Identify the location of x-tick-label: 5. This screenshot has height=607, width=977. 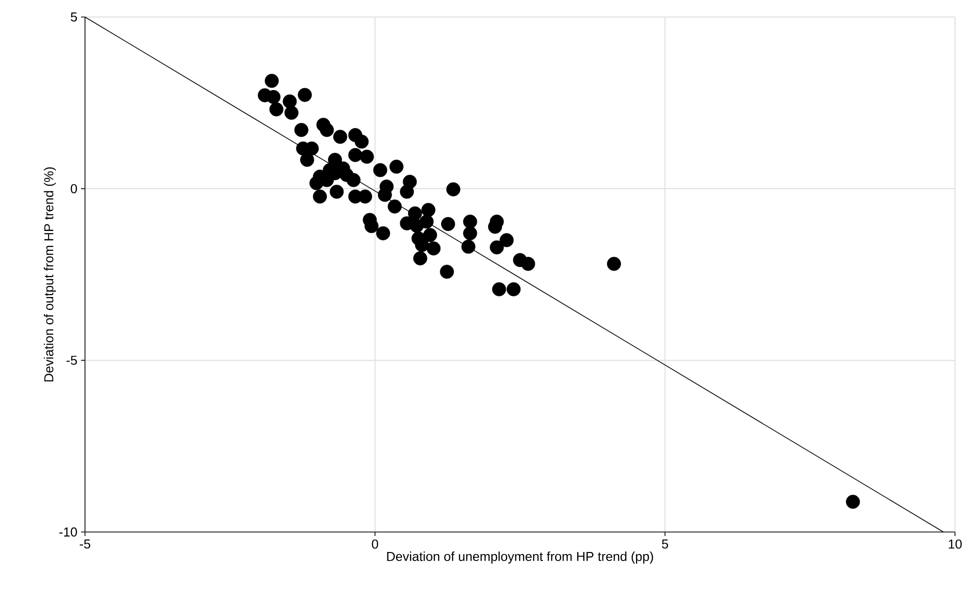
(665, 544).